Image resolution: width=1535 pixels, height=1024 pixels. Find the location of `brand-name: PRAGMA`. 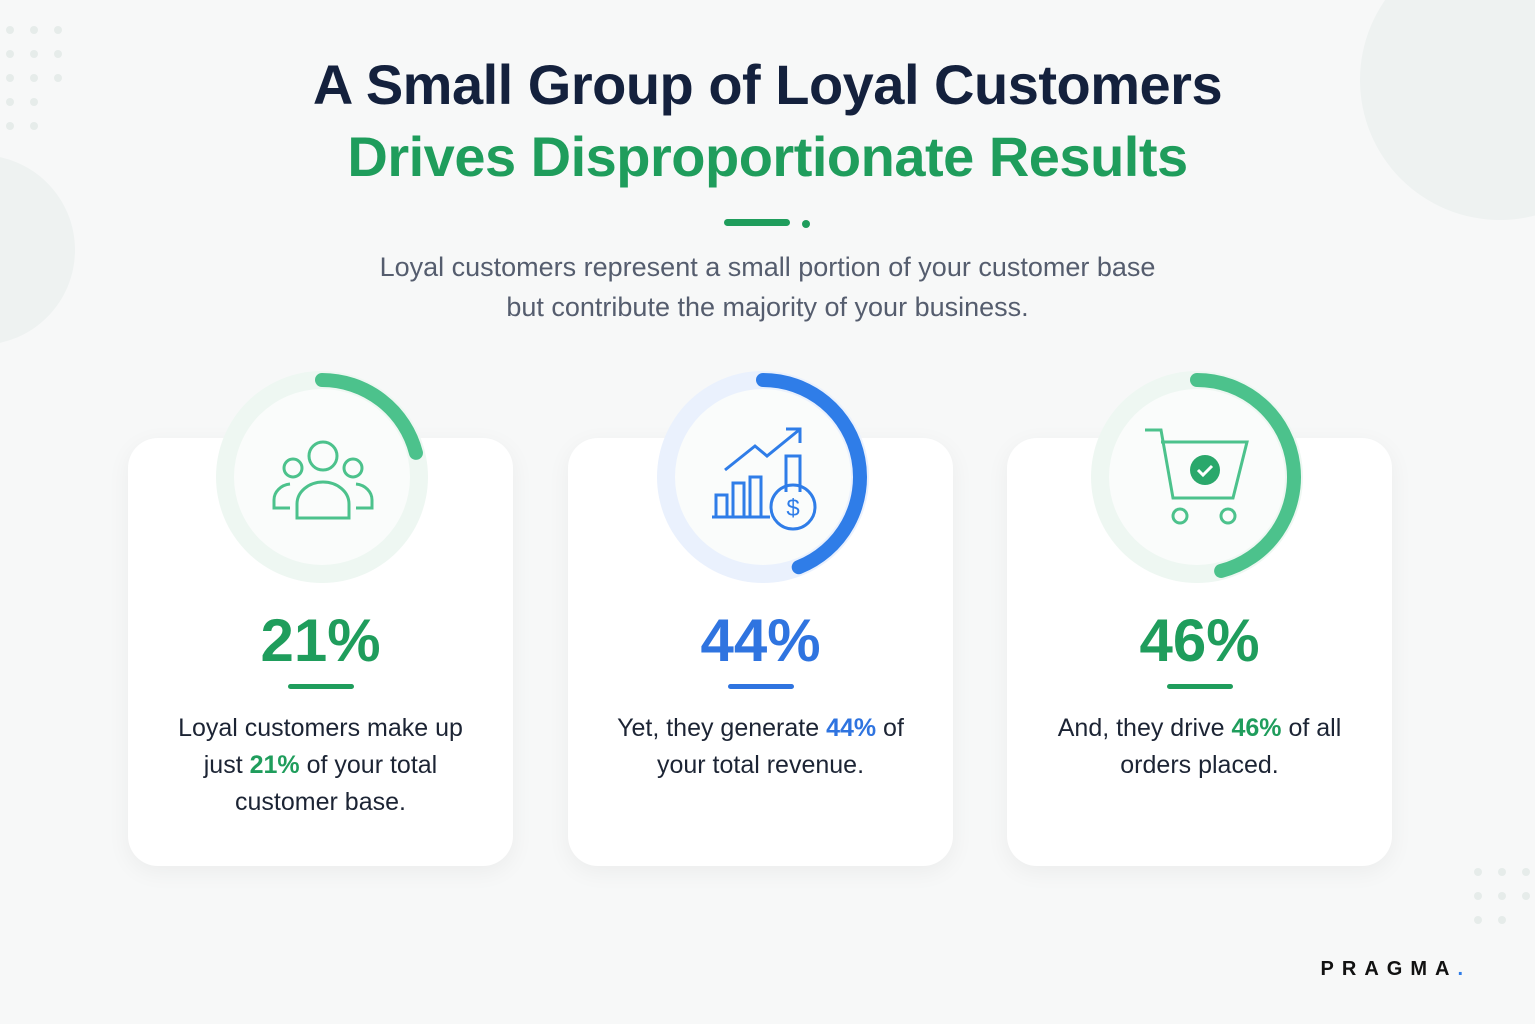

brand-name: PRAGMA is located at coordinates (1389, 969).